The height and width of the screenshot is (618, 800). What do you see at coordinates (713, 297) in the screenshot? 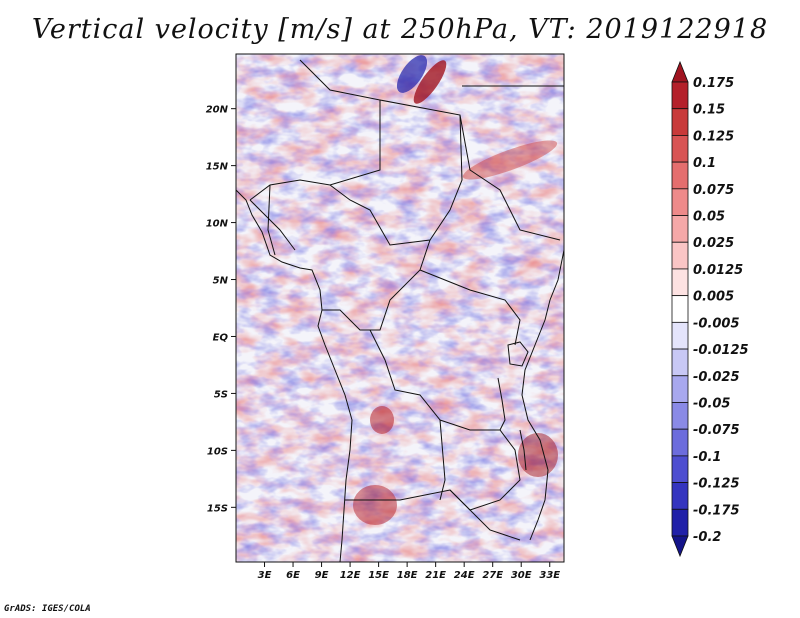
I see `colorbar-label-8: 0.005` at bounding box center [713, 297].